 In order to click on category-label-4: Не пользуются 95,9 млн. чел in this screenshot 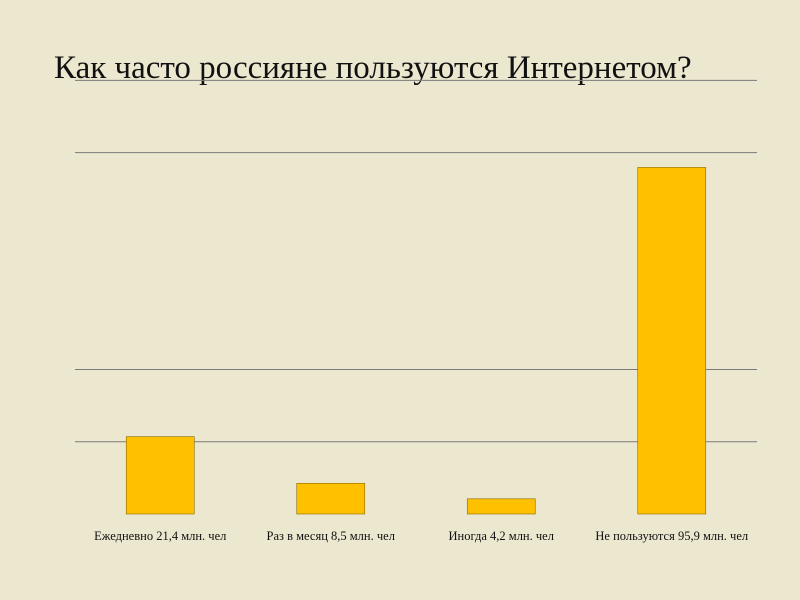, I will do `click(671, 536)`.